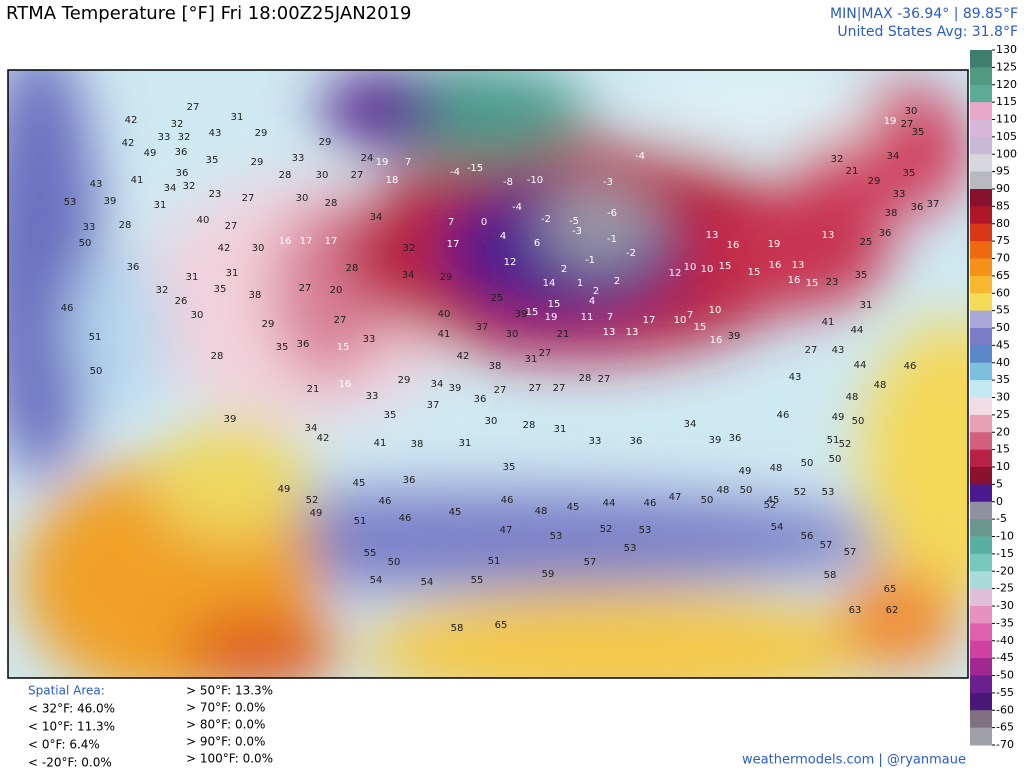  I want to click on station-temp: 12, so click(675, 273).